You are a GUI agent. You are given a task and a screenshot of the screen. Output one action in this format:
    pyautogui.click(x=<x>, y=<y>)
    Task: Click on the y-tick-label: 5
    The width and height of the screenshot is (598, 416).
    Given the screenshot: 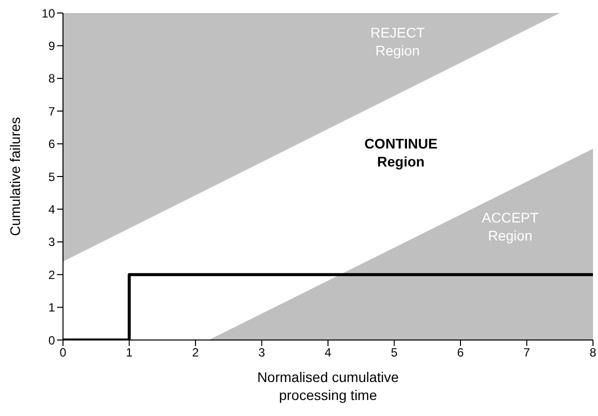 What is the action you would take?
    pyautogui.click(x=52, y=177)
    